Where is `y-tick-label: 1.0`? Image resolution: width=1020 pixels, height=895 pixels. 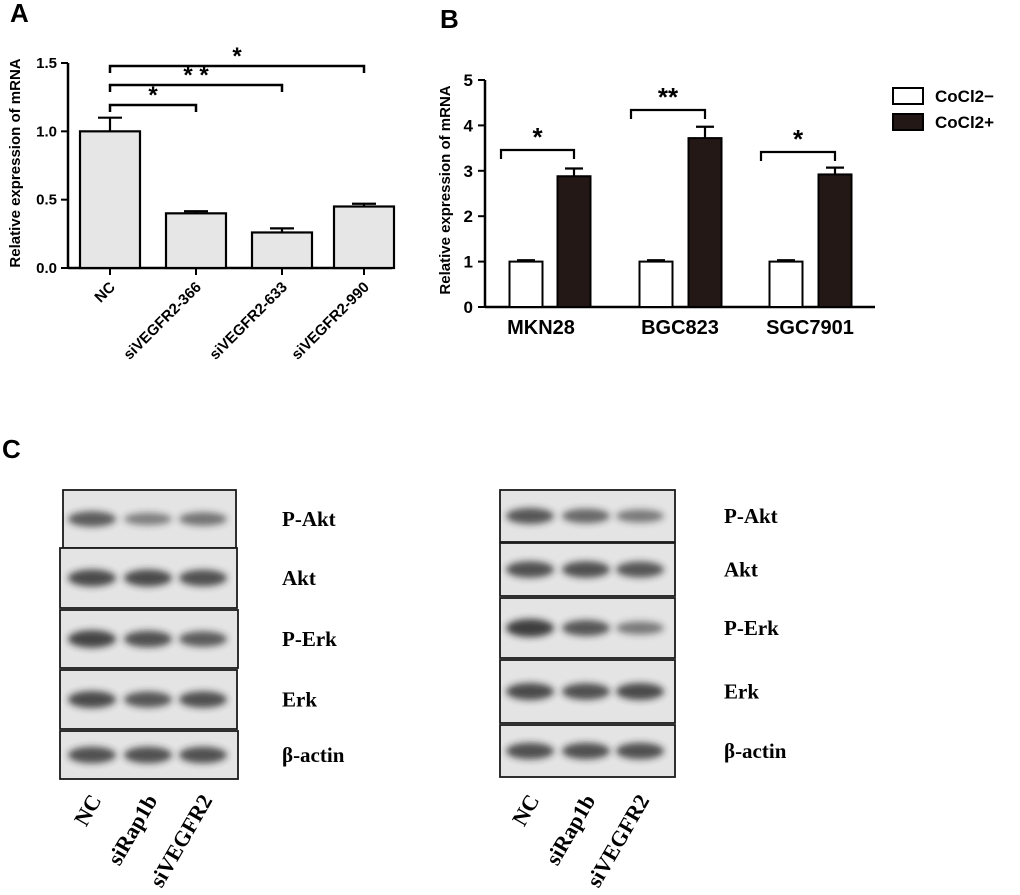
y-tick-label: 1.0 is located at coordinates (46, 131).